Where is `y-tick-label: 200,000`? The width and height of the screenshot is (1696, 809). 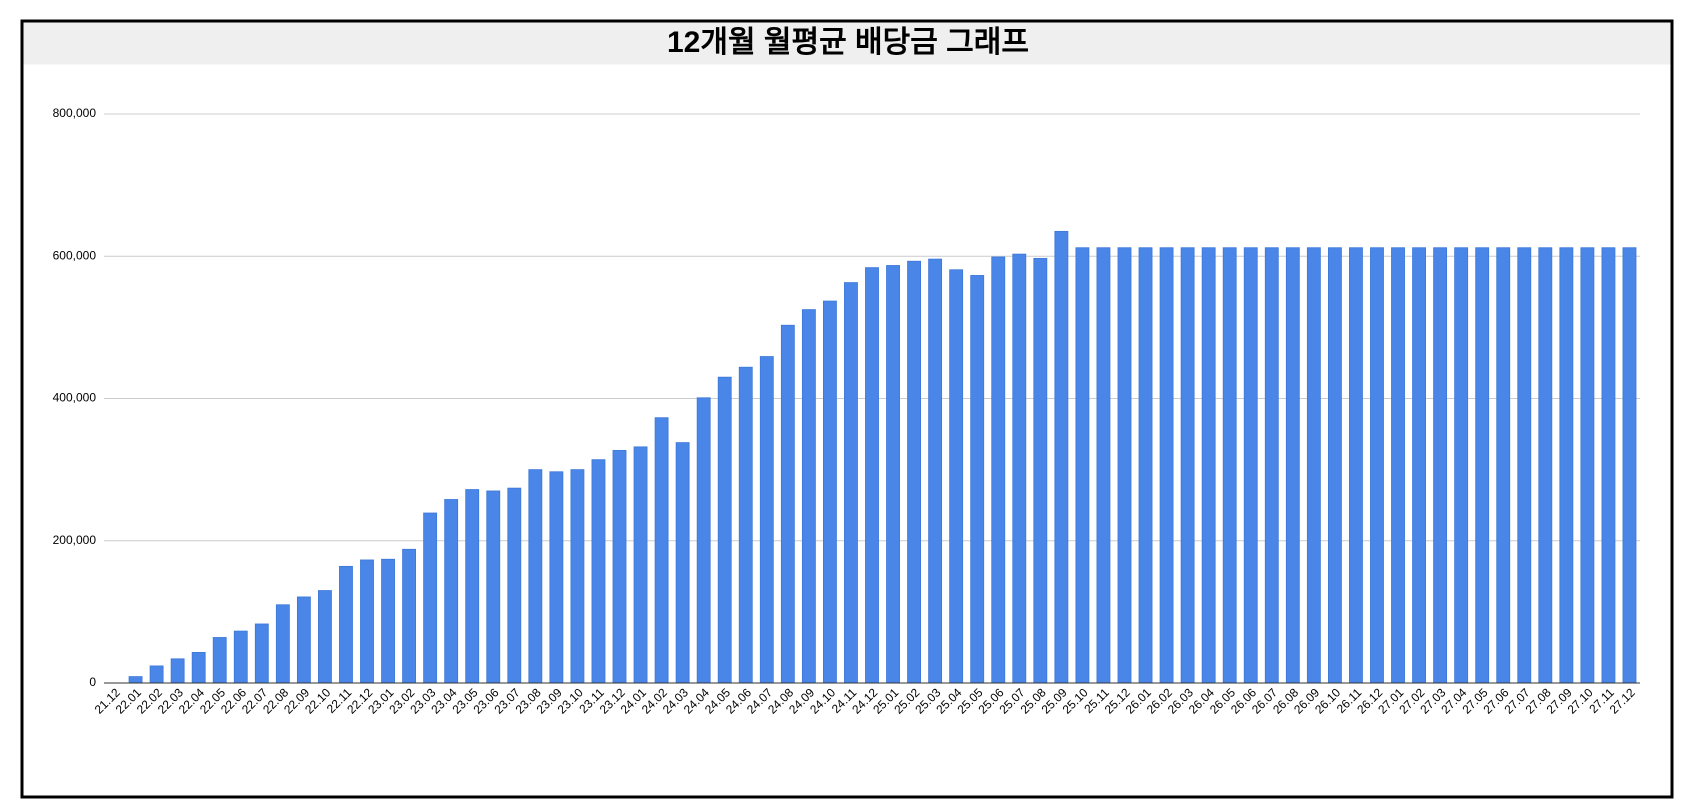
y-tick-label: 200,000 is located at coordinates (75, 540).